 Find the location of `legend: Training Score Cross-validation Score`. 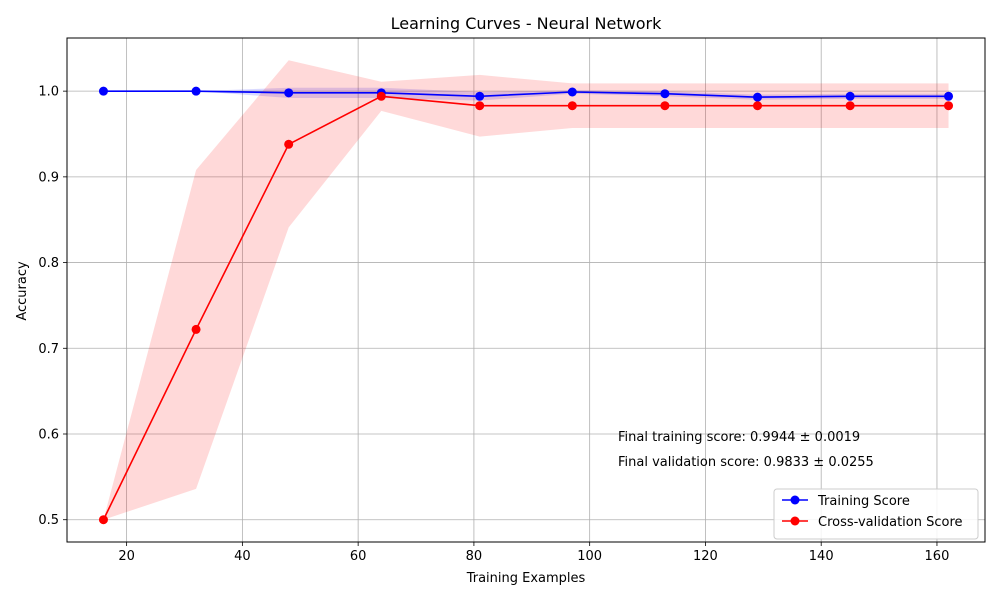

legend: Training Score Cross-validation Score is located at coordinates (876, 514).